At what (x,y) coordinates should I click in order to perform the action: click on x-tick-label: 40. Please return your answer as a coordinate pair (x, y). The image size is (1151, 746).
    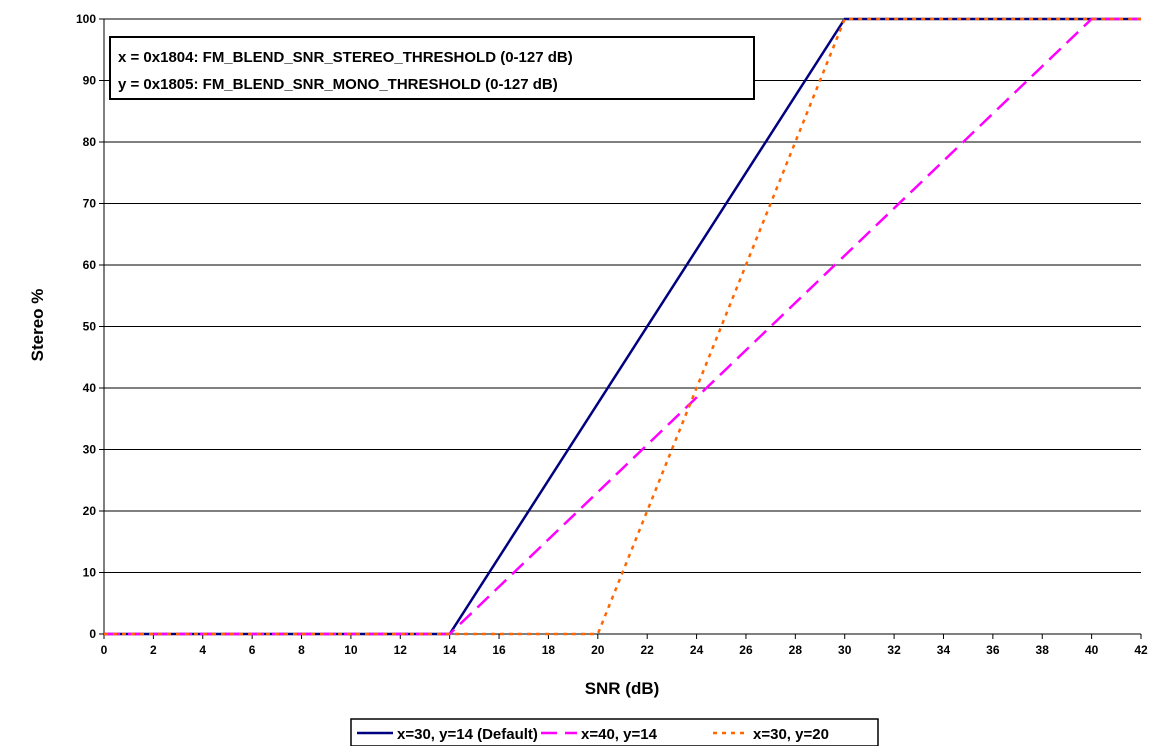
    Looking at the image, I should click on (1092, 650).